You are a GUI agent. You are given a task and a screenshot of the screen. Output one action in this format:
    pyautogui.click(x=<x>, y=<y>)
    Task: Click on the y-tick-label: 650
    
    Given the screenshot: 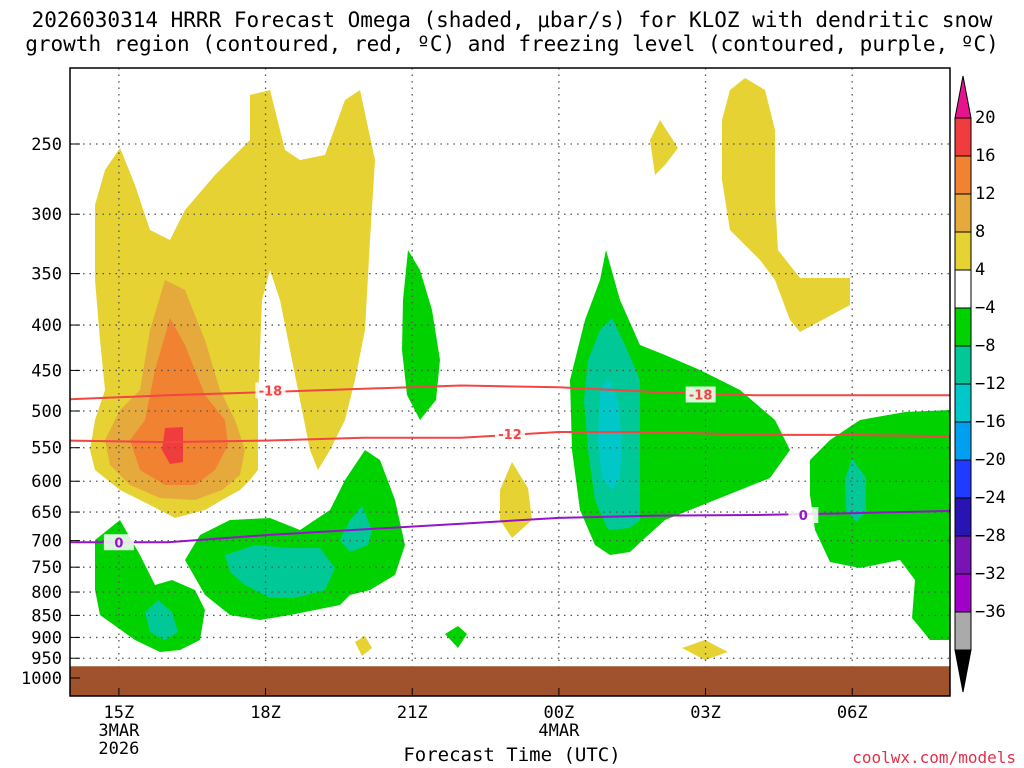 What is the action you would take?
    pyautogui.click(x=46, y=513)
    